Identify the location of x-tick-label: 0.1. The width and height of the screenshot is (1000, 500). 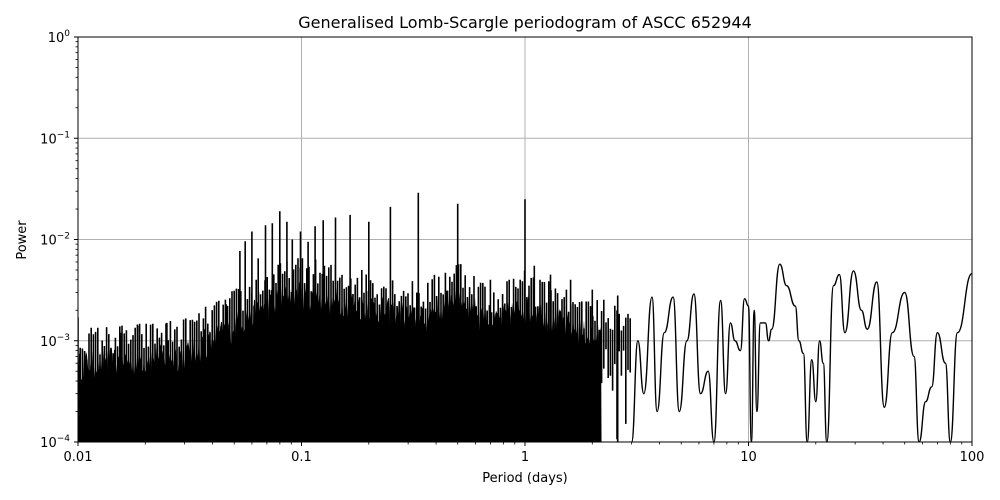
(301, 457).